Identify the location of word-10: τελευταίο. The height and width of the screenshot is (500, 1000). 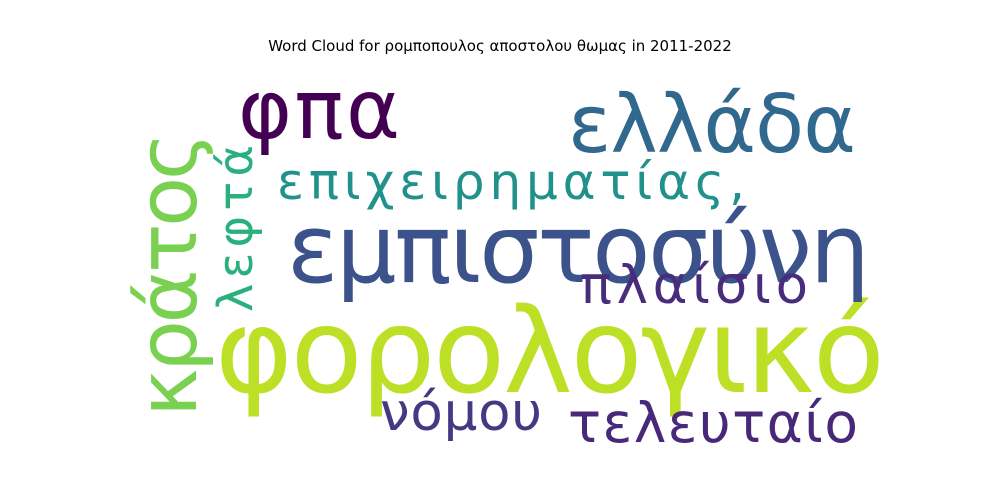
(713, 423).